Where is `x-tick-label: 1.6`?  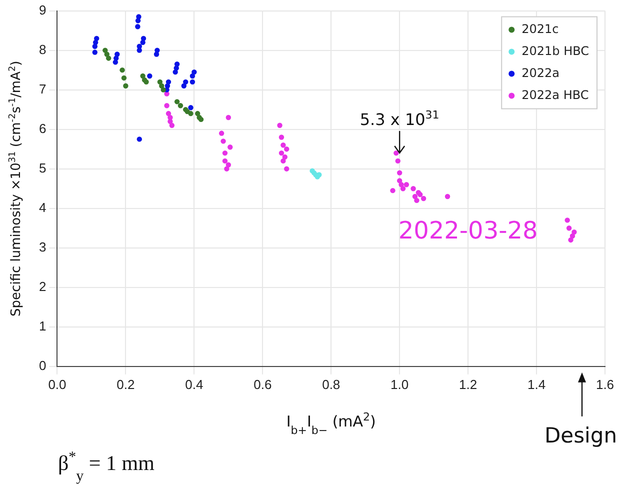 x-tick-label: 1.6 is located at coordinates (605, 384).